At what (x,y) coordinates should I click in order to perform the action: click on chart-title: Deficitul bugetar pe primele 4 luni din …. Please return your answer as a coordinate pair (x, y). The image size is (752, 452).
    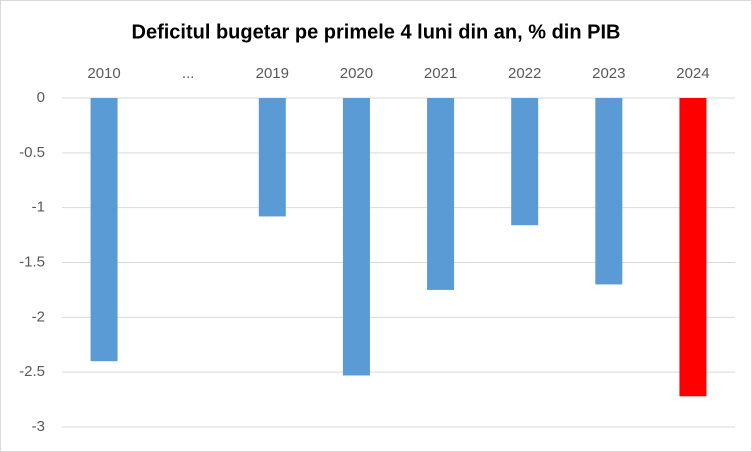
    Looking at the image, I should click on (376, 32).